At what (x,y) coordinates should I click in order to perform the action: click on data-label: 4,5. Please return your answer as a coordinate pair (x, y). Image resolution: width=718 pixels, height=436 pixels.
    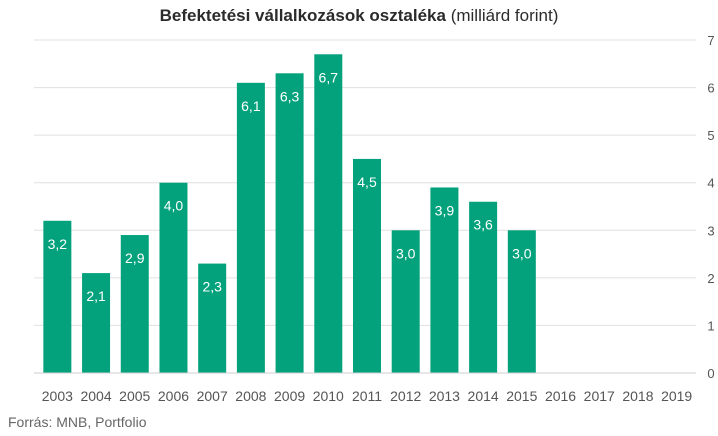
    Looking at the image, I should click on (367, 182).